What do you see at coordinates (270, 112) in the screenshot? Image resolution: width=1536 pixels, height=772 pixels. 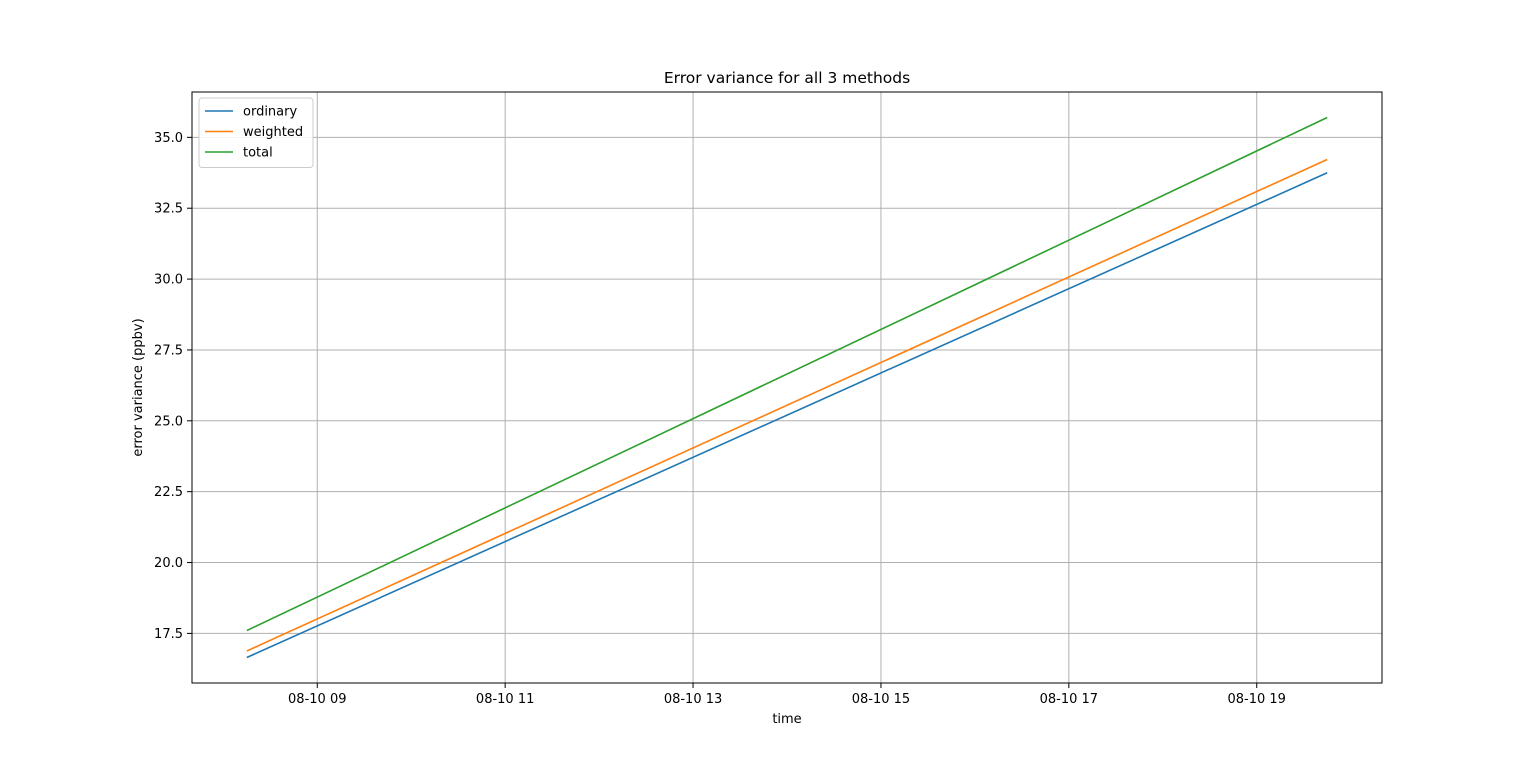 I see `legend-label-ordinary: ordinary` at bounding box center [270, 112].